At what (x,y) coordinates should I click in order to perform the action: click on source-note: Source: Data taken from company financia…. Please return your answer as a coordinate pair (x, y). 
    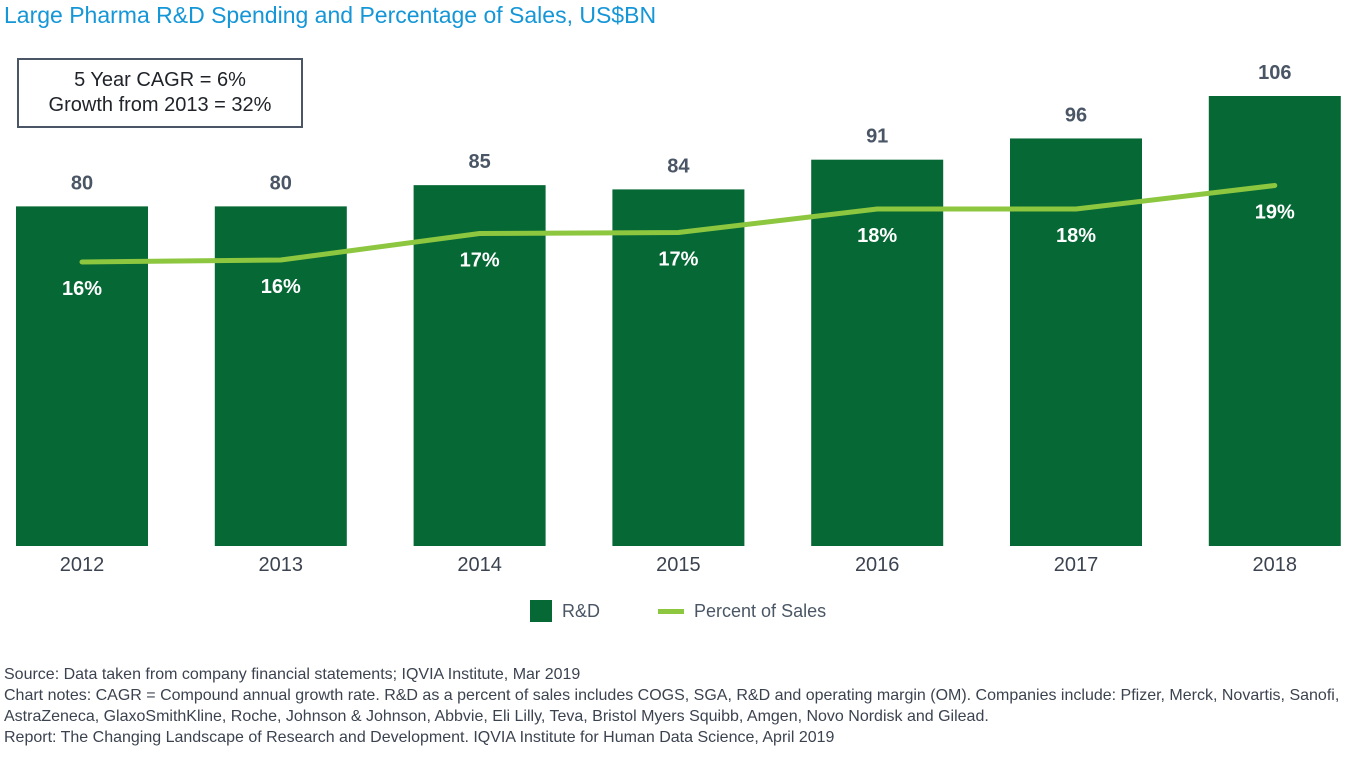
    Looking at the image, I should click on (292, 674).